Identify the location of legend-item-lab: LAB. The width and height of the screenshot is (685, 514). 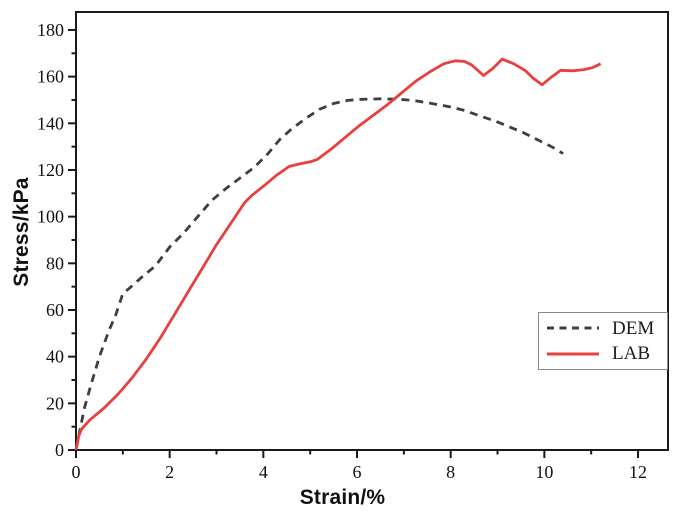
(603, 354).